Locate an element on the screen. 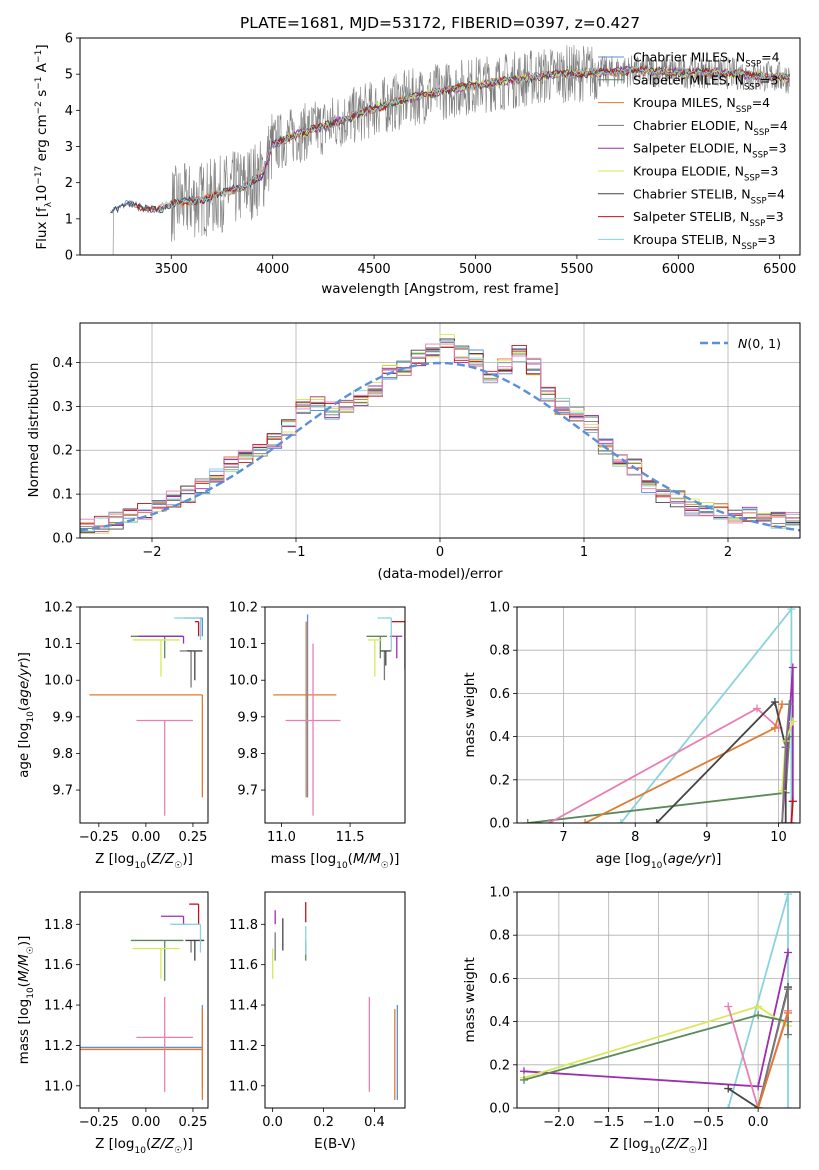  y-tick-label: 0 is located at coordinates (69, 256).